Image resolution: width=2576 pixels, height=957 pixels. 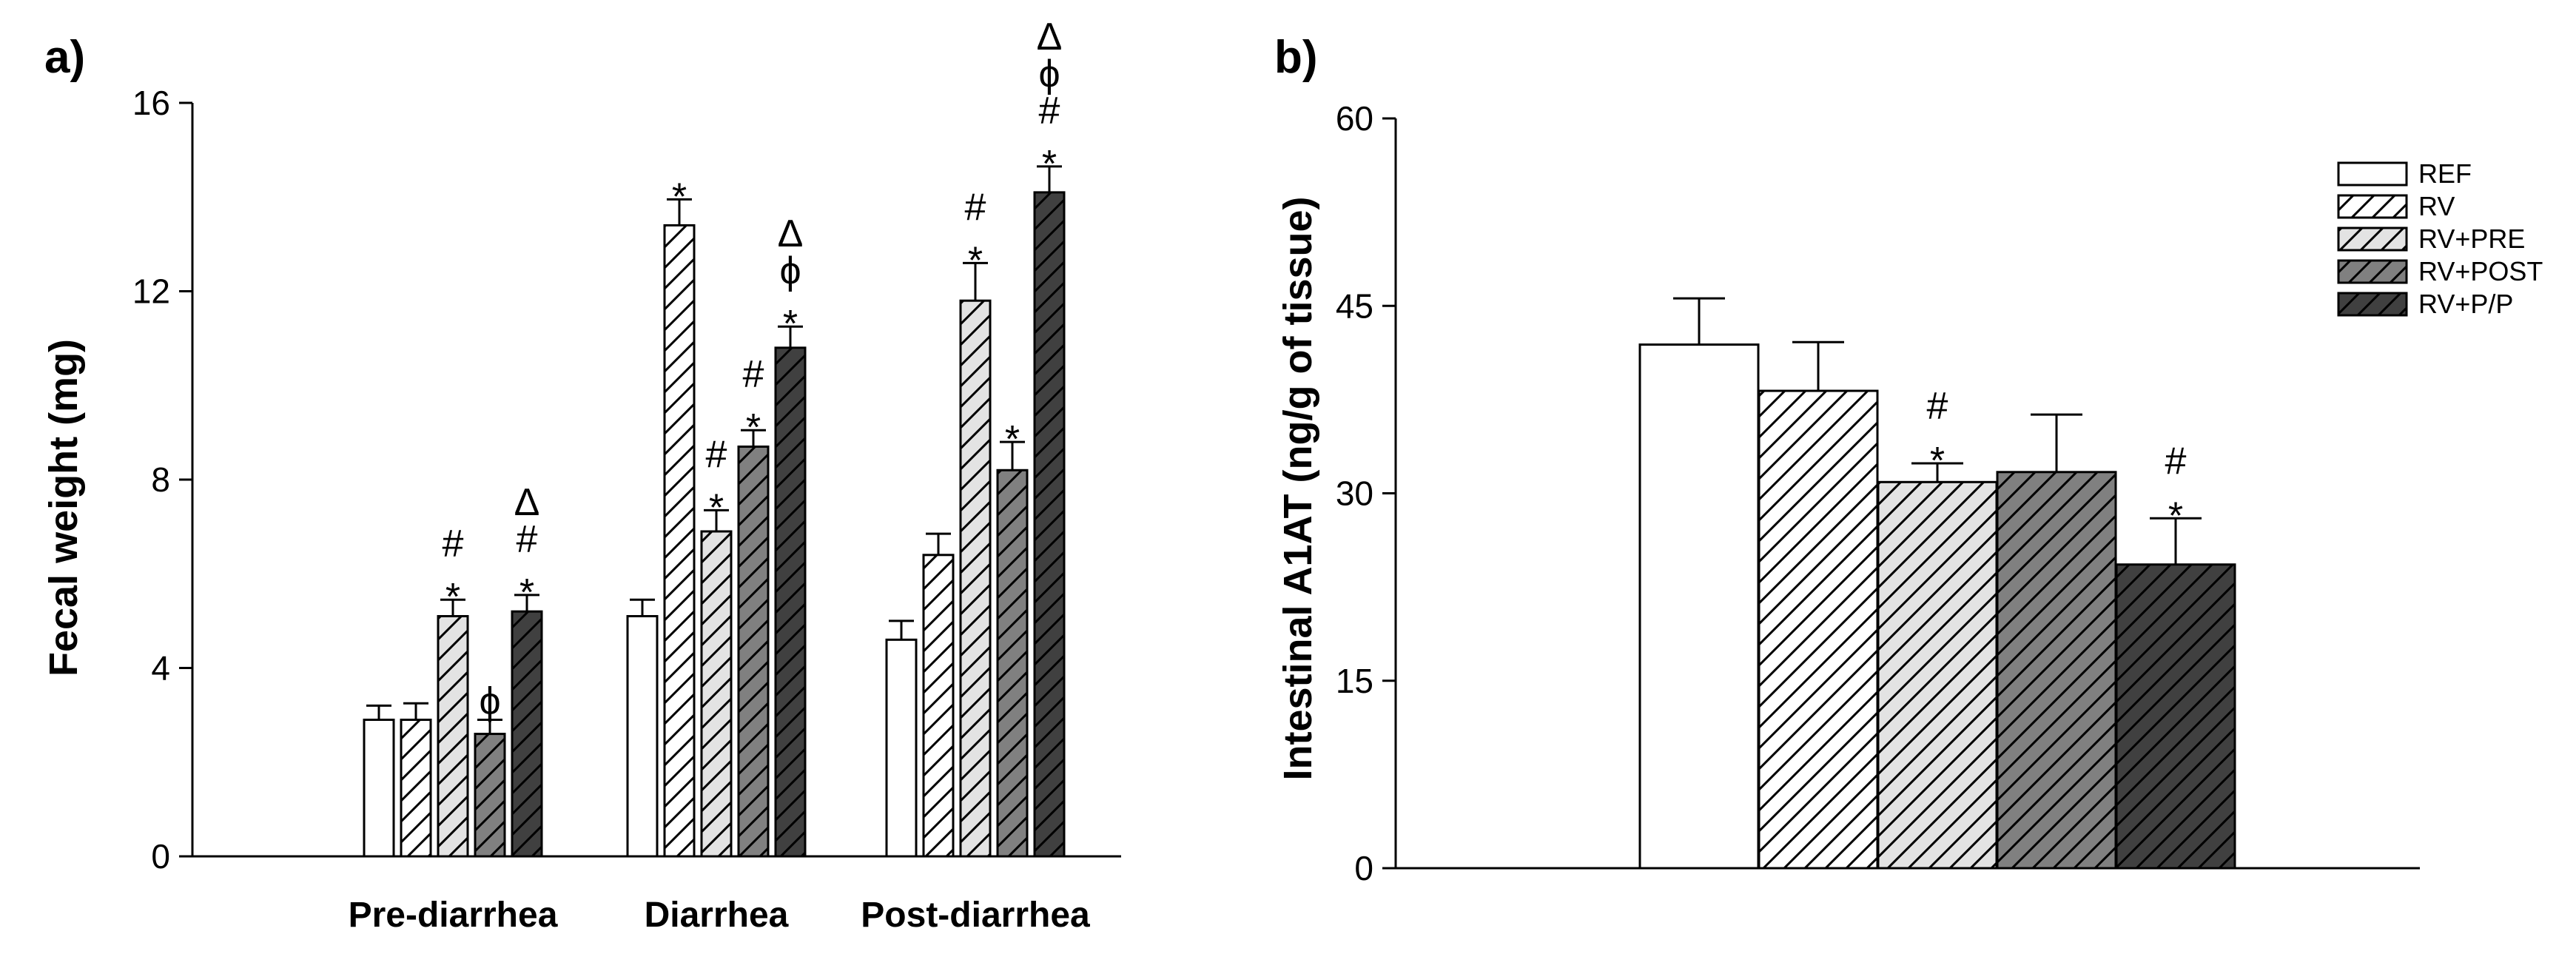 What do you see at coordinates (1937, 462) in the screenshot?
I see `panel-b-group-rv-pre-significance-mark: *` at bounding box center [1937, 462].